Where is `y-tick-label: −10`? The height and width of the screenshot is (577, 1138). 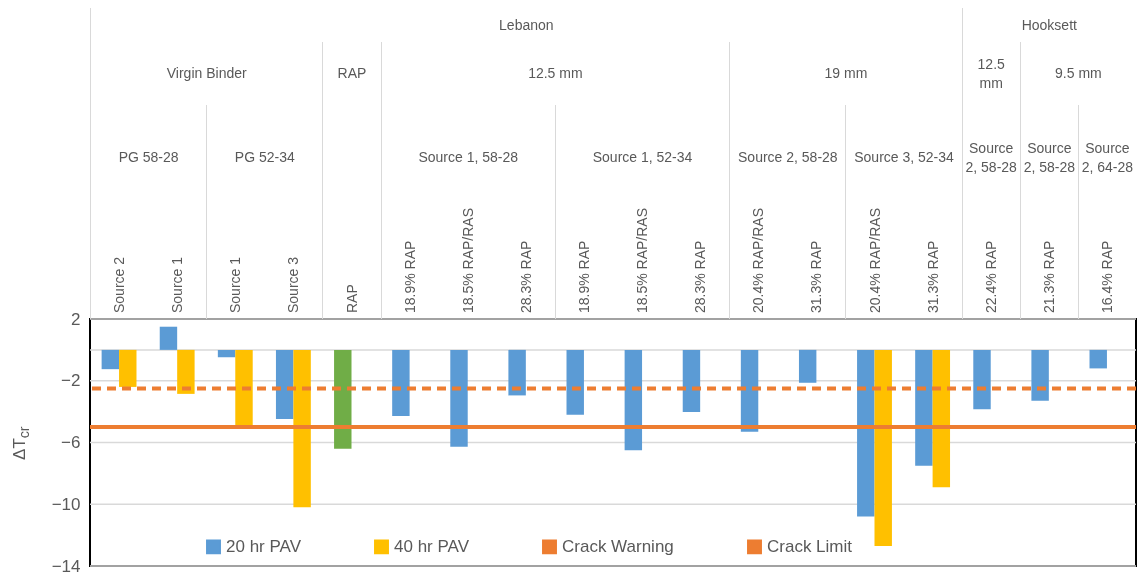 y-tick-label: −10 is located at coordinates (66, 504).